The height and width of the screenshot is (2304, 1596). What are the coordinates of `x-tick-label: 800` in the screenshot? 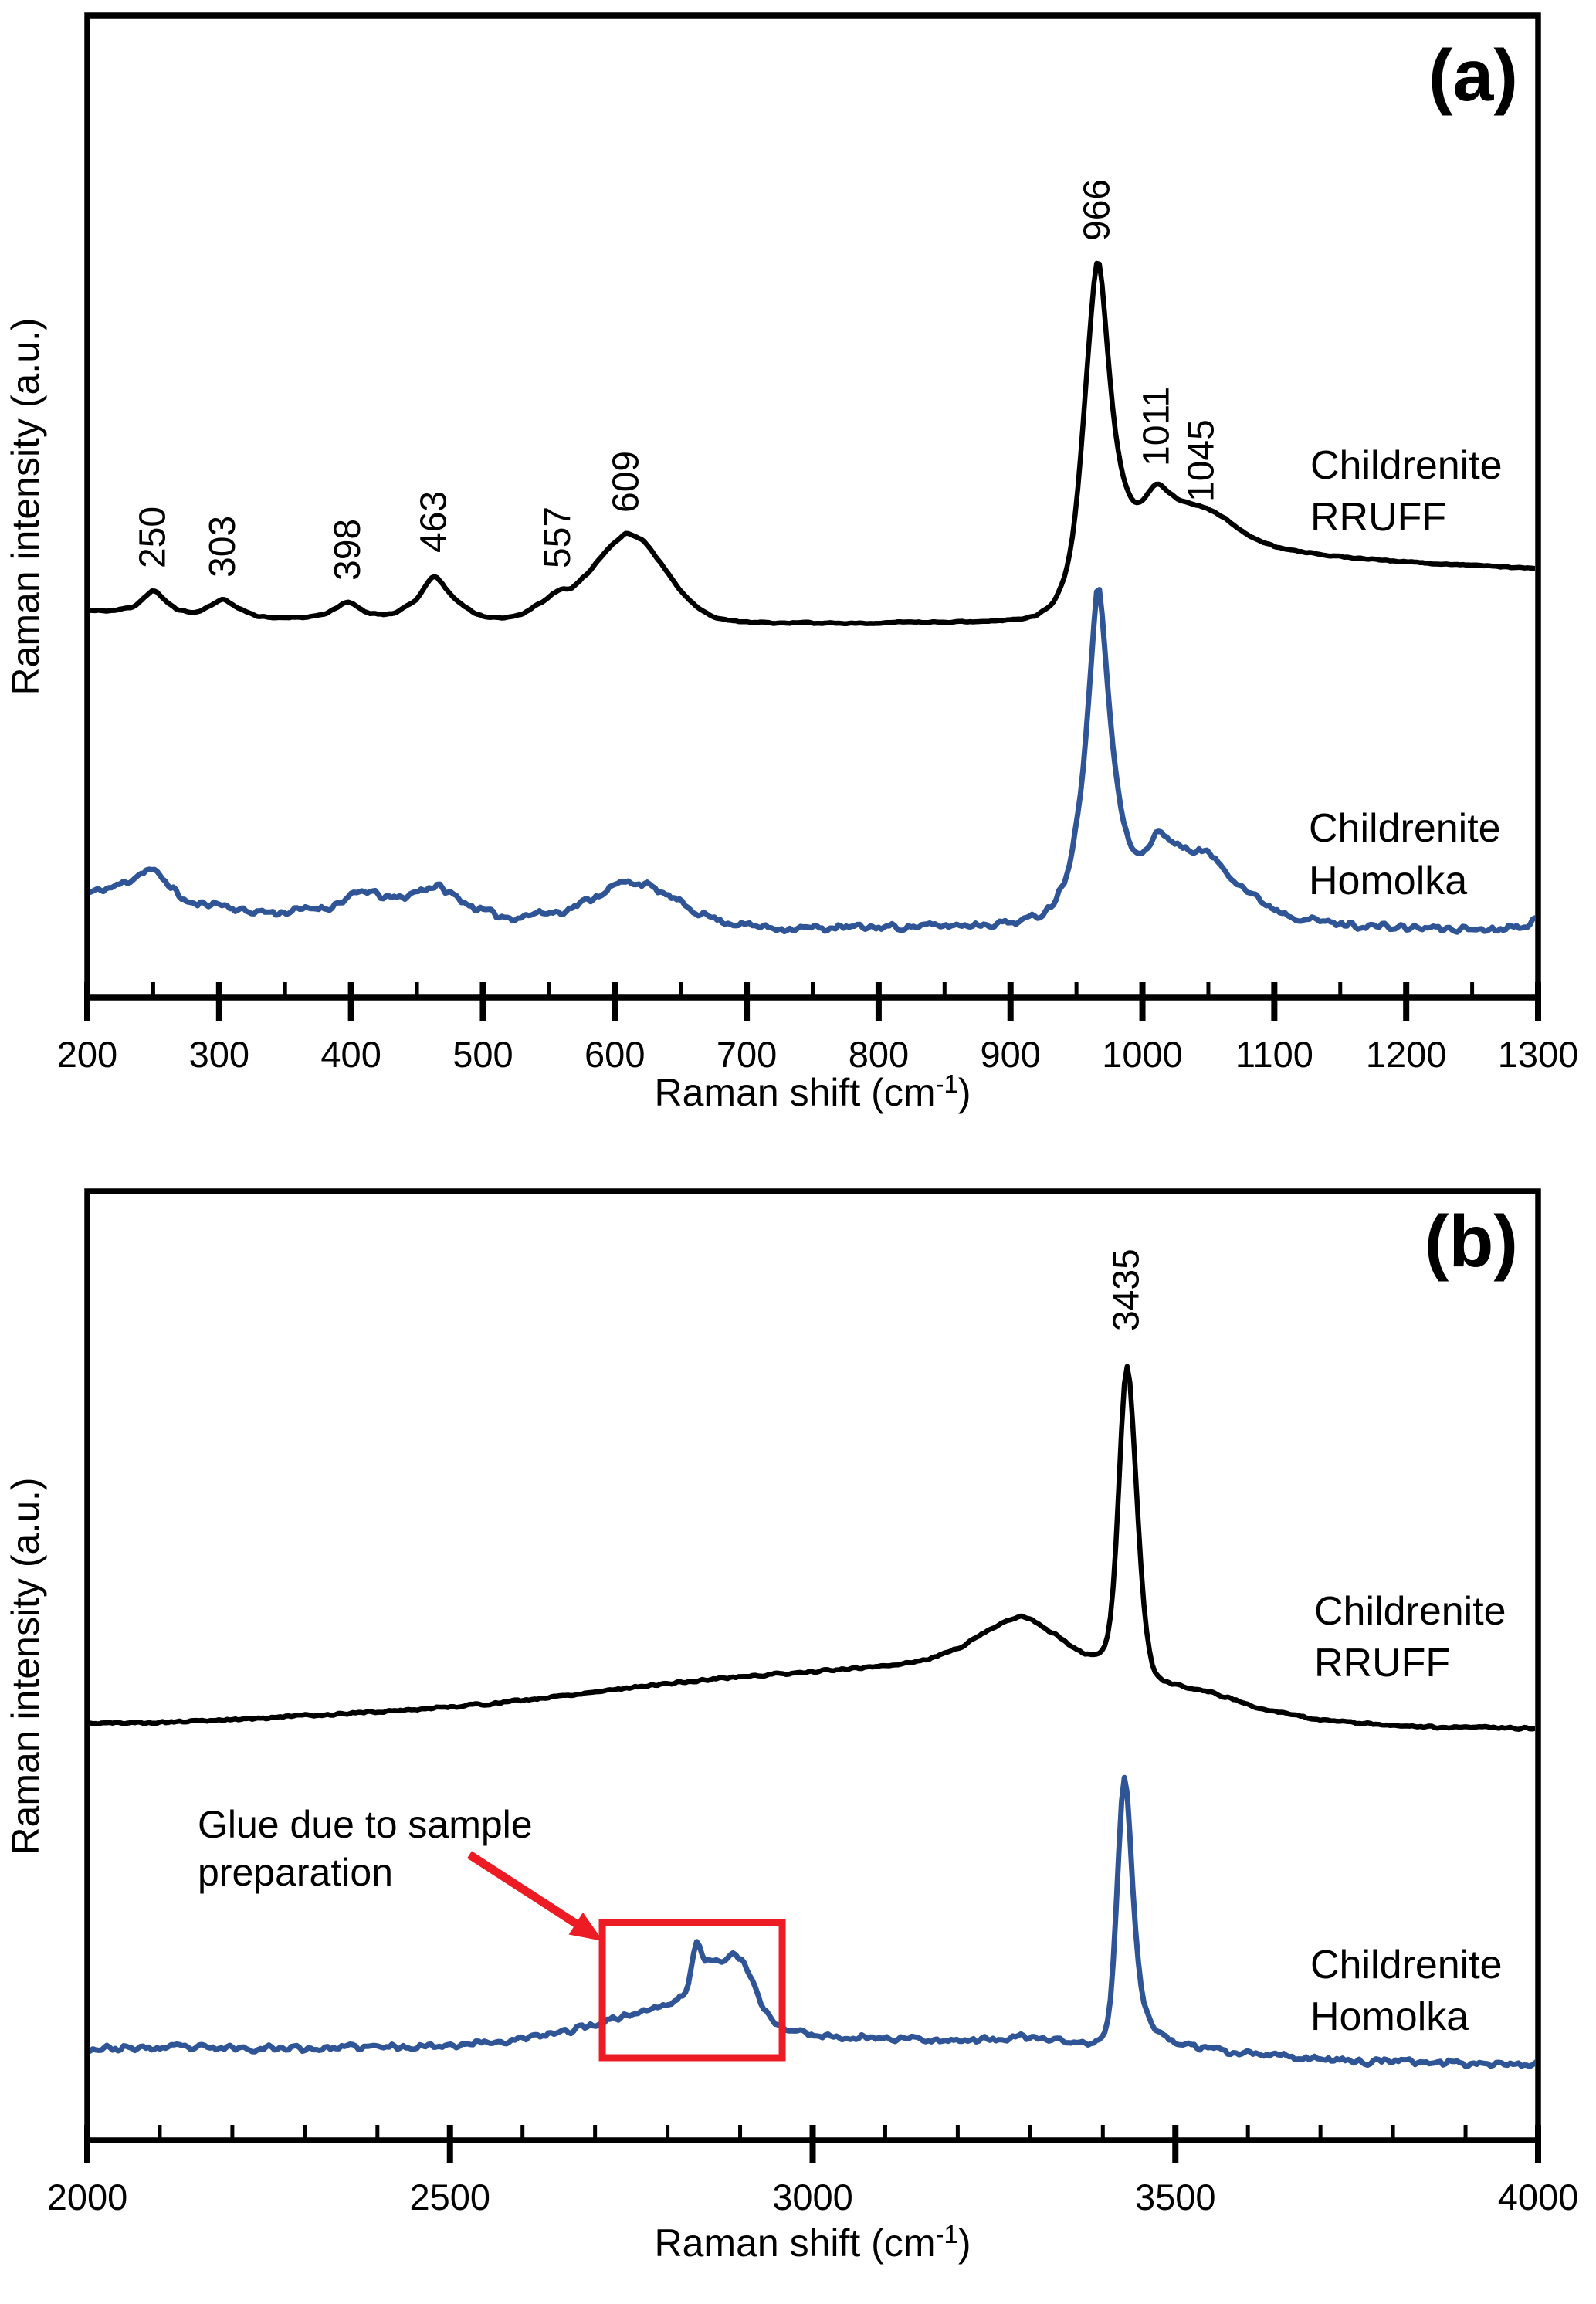 It's located at (879, 1054).